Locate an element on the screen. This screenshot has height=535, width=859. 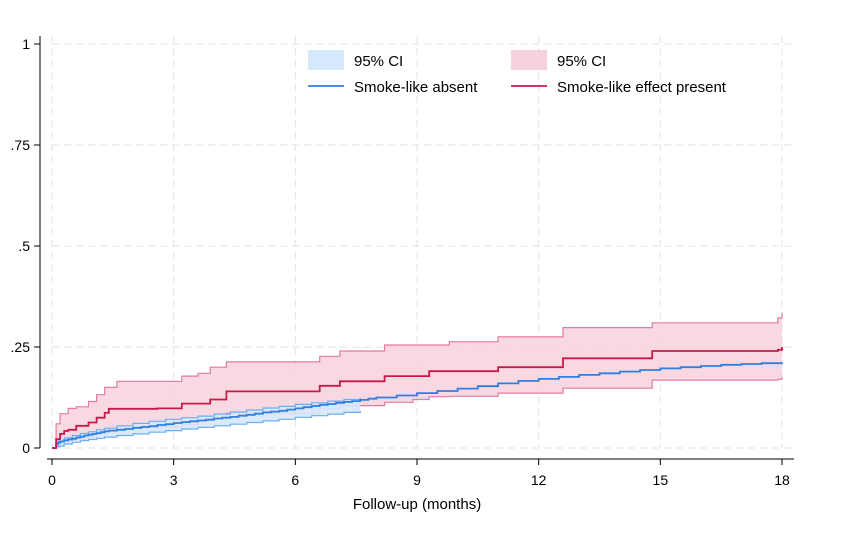
y-tick-label-.25: .25 is located at coordinates (21, 347).